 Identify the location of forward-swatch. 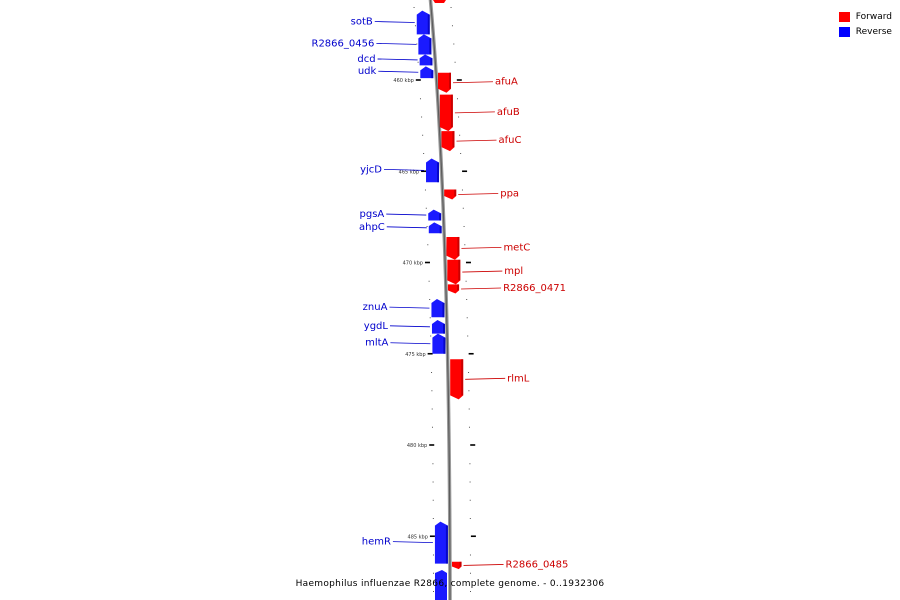
(844, 16).